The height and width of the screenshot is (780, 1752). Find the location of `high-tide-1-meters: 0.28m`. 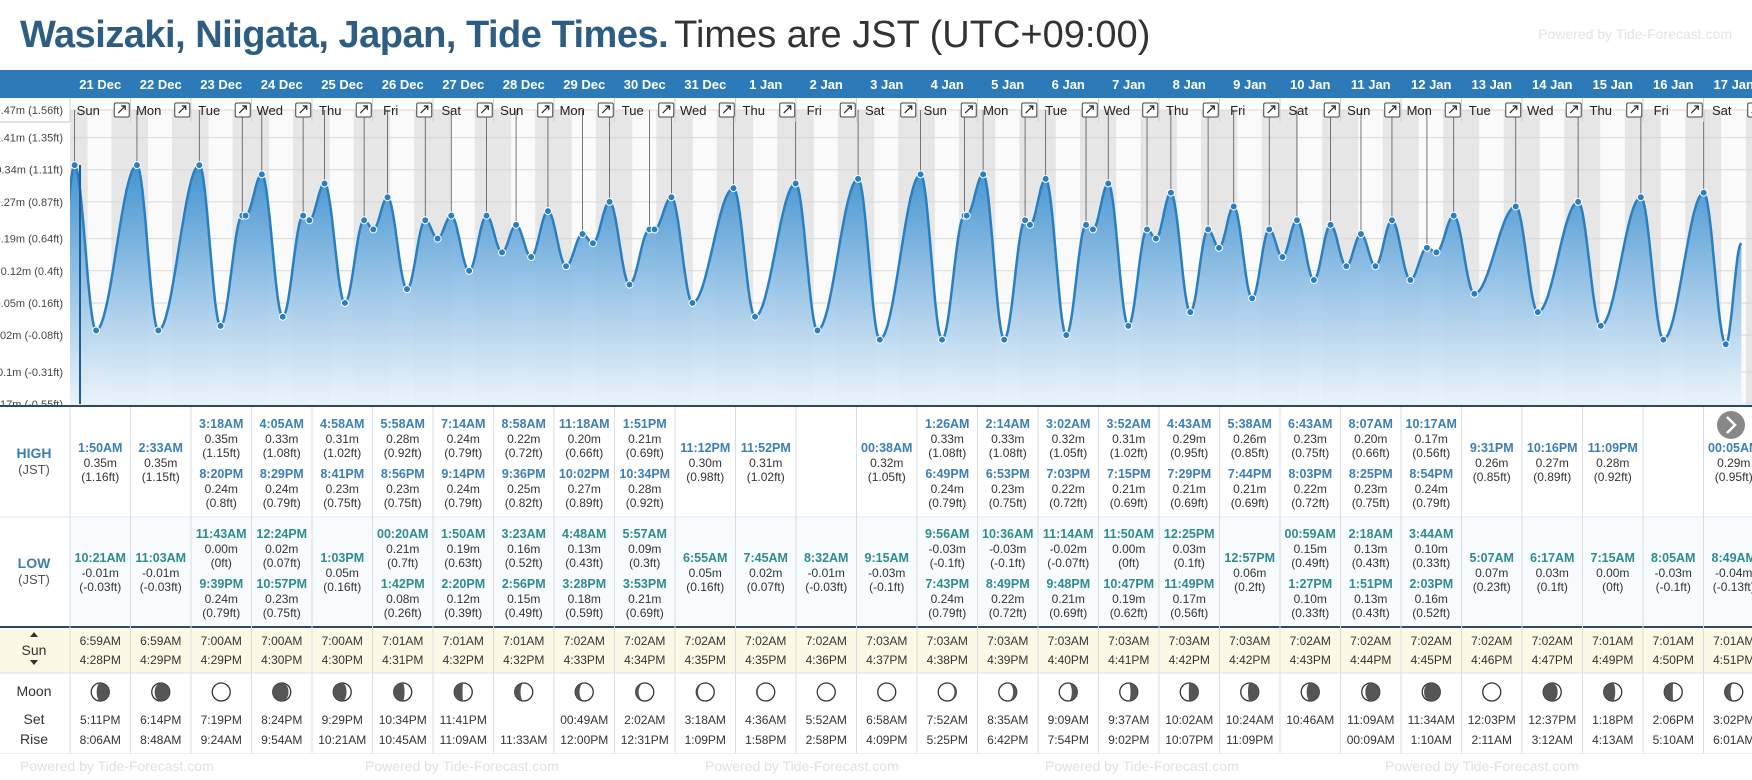

high-tide-1-meters: 0.28m is located at coordinates (402, 439).